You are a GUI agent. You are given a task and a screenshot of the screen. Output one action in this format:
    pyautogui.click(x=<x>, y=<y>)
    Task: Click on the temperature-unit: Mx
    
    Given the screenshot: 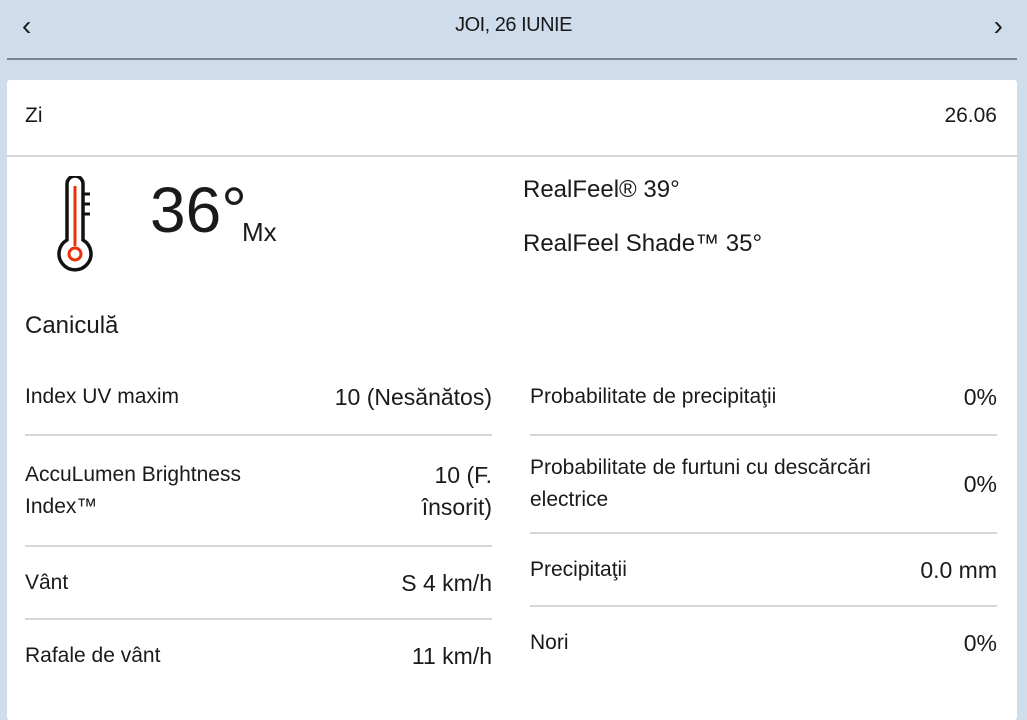 What is the action you would take?
    pyautogui.click(x=259, y=232)
    